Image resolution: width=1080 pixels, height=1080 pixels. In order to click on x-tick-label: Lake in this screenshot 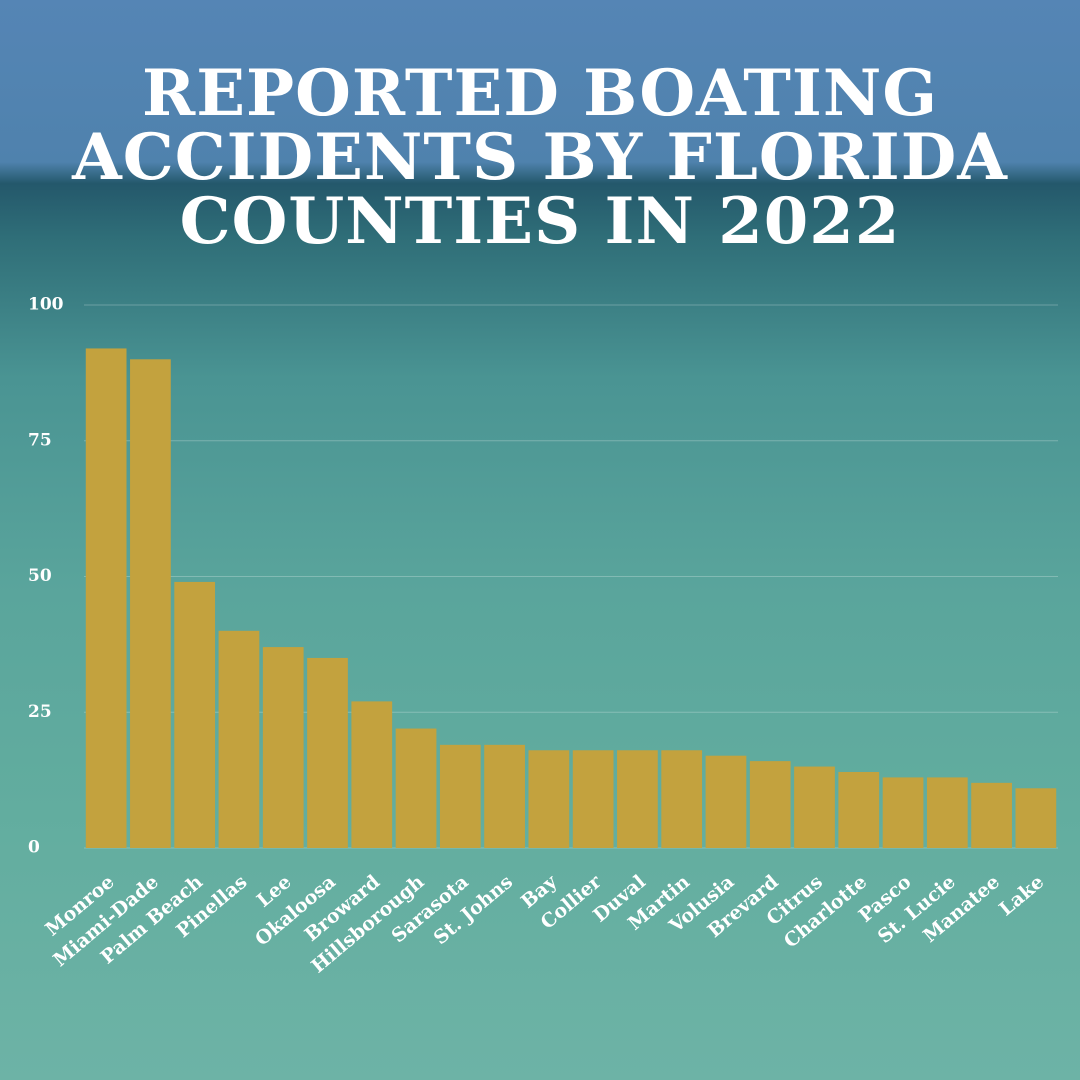, I will do `click(1021, 896)`.